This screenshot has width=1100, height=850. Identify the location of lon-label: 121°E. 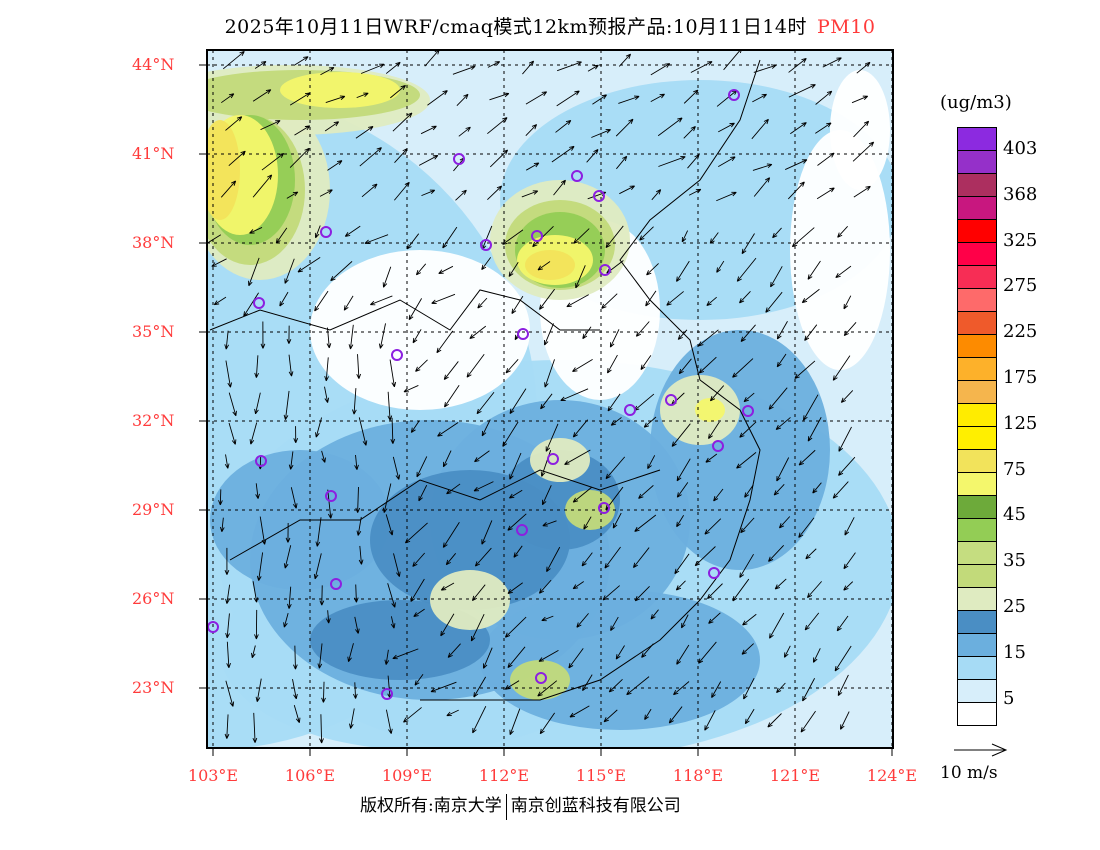
(795, 775).